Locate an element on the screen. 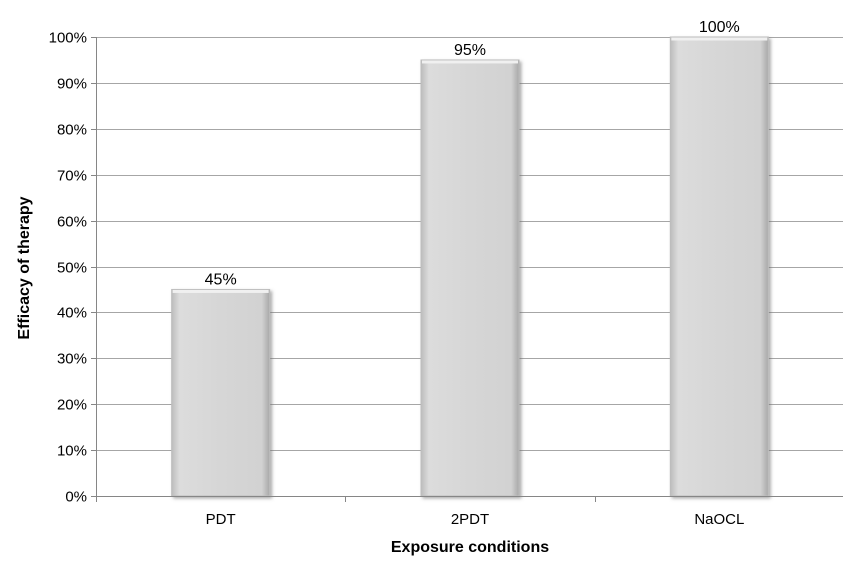 This screenshot has width=843, height=563. y-tick-label: 30% is located at coordinates (72, 359).